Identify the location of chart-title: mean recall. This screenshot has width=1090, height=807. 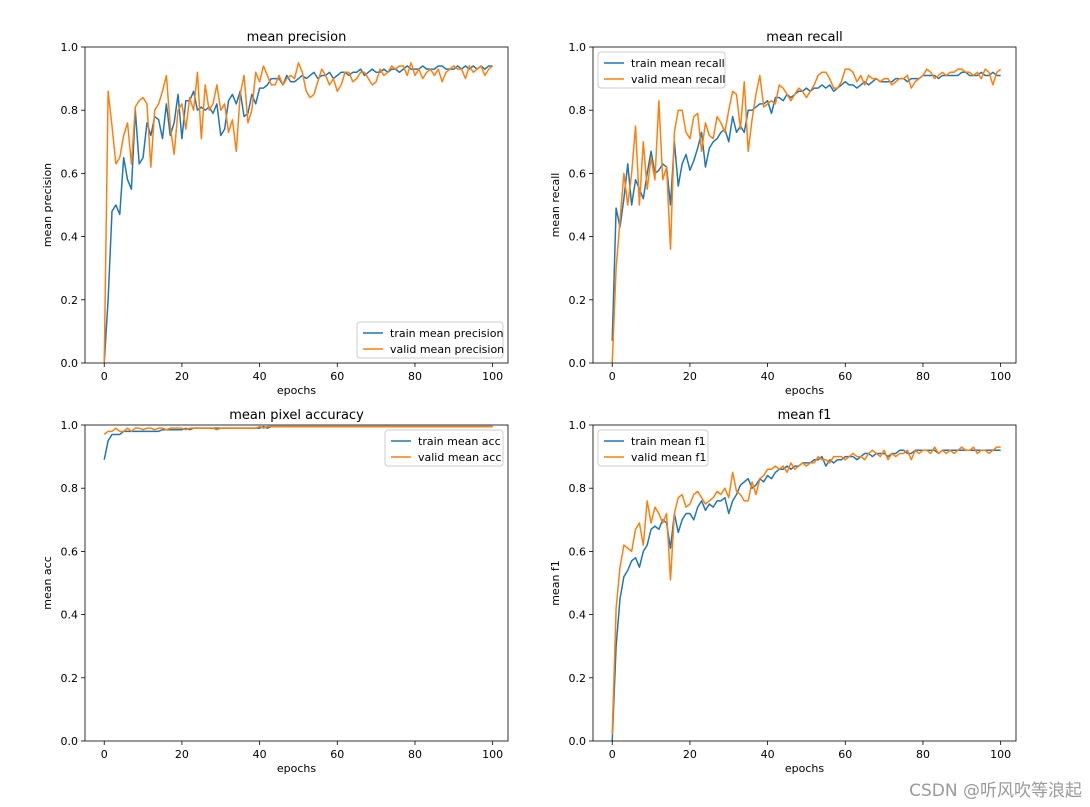
(804, 37).